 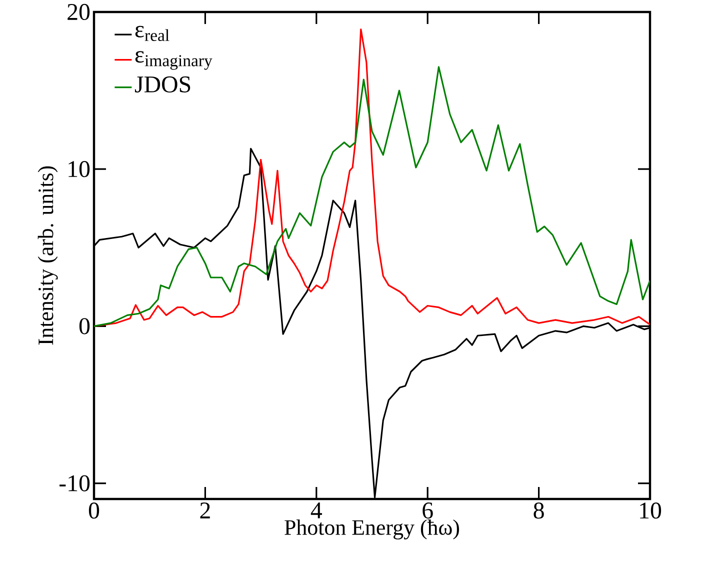 What do you see at coordinates (79, 169) in the screenshot?
I see `y-tick-label: 10` at bounding box center [79, 169].